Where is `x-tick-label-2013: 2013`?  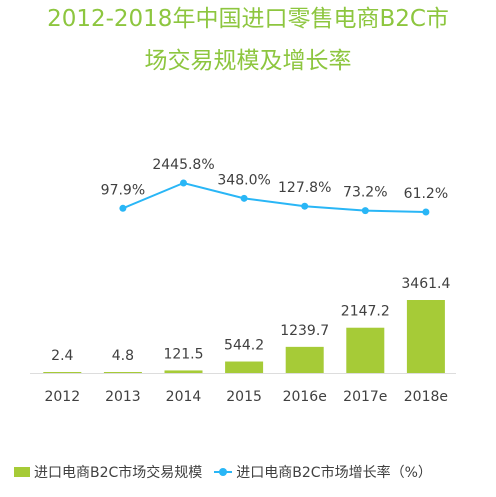
x-tick-label-2013: 2013 is located at coordinates (123, 397).